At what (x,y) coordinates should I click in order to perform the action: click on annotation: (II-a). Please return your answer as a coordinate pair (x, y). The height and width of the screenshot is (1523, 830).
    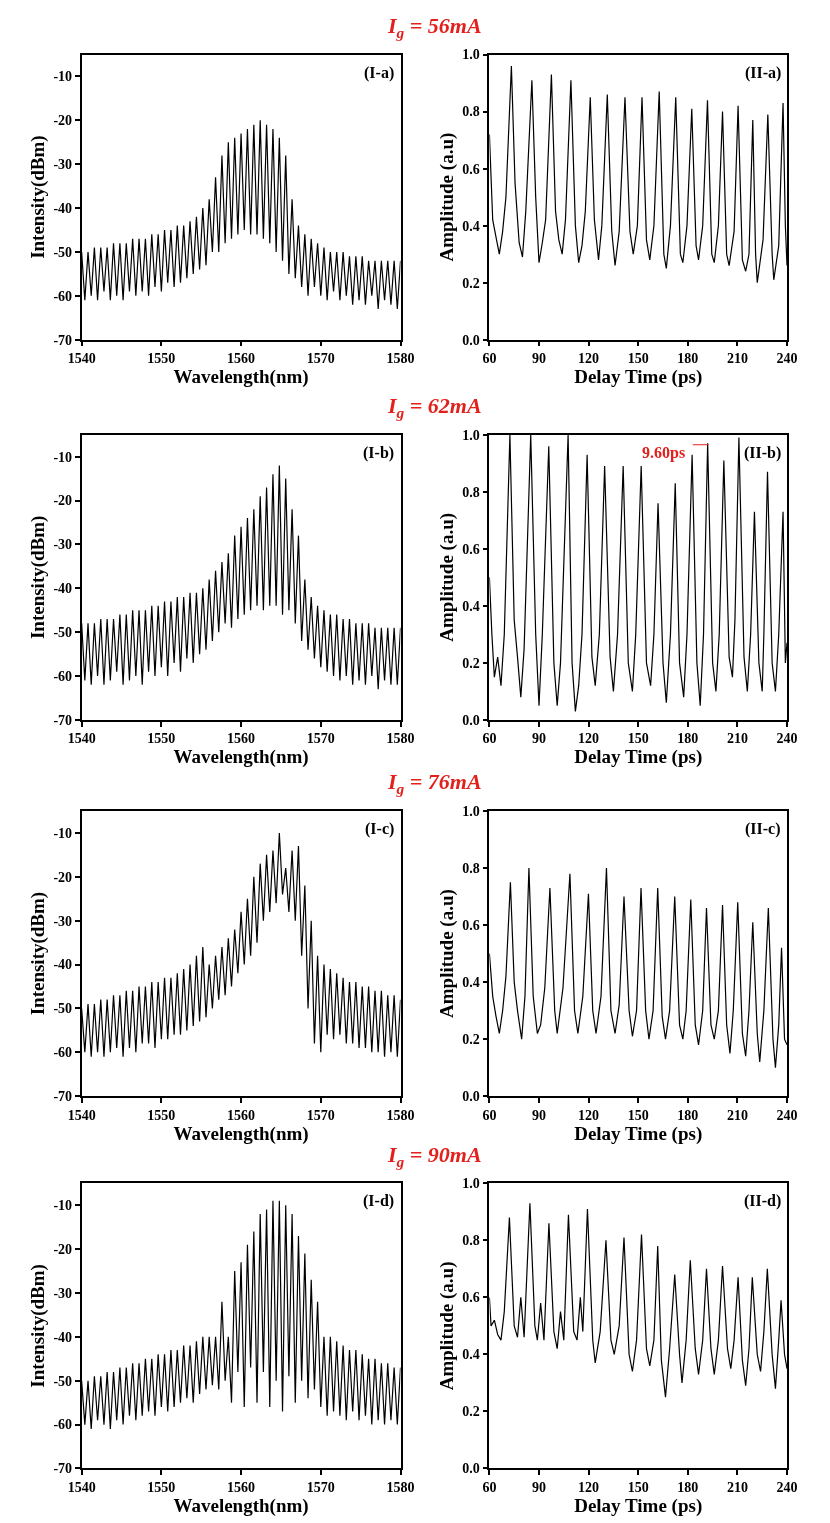
    Looking at the image, I should click on (763, 73).